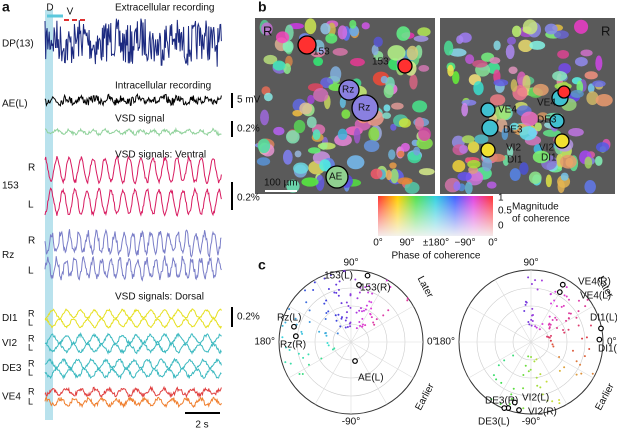  What do you see at coordinates (541, 219) in the screenshot?
I see `colorbar-title: of coherence` at bounding box center [541, 219].